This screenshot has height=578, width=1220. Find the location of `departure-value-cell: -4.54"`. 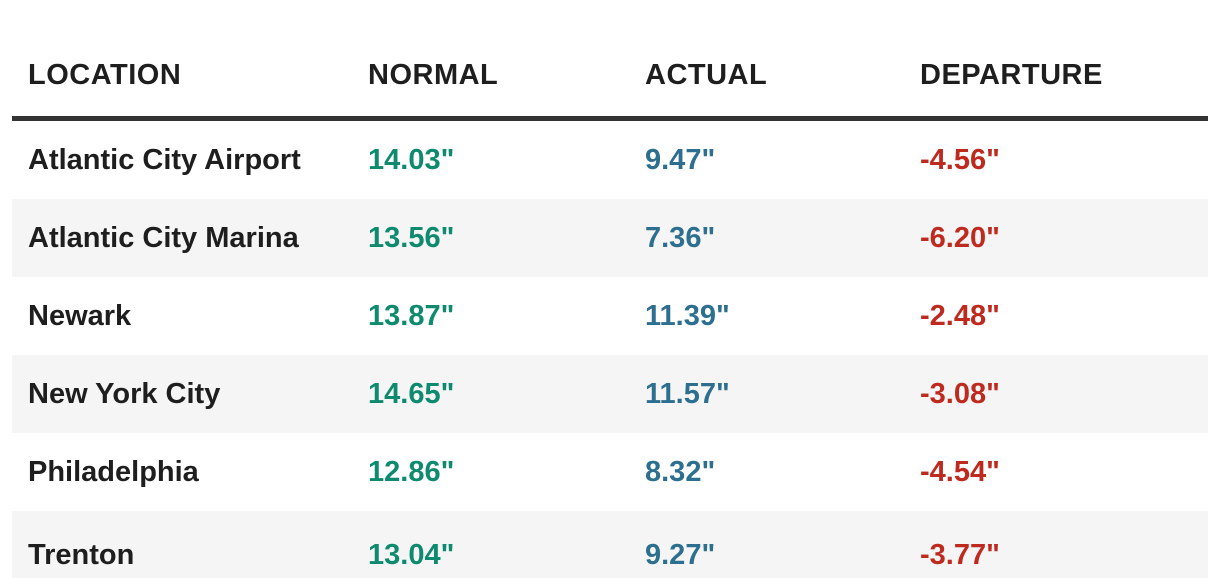

departure-value-cell: -4.54" is located at coordinates (960, 471).